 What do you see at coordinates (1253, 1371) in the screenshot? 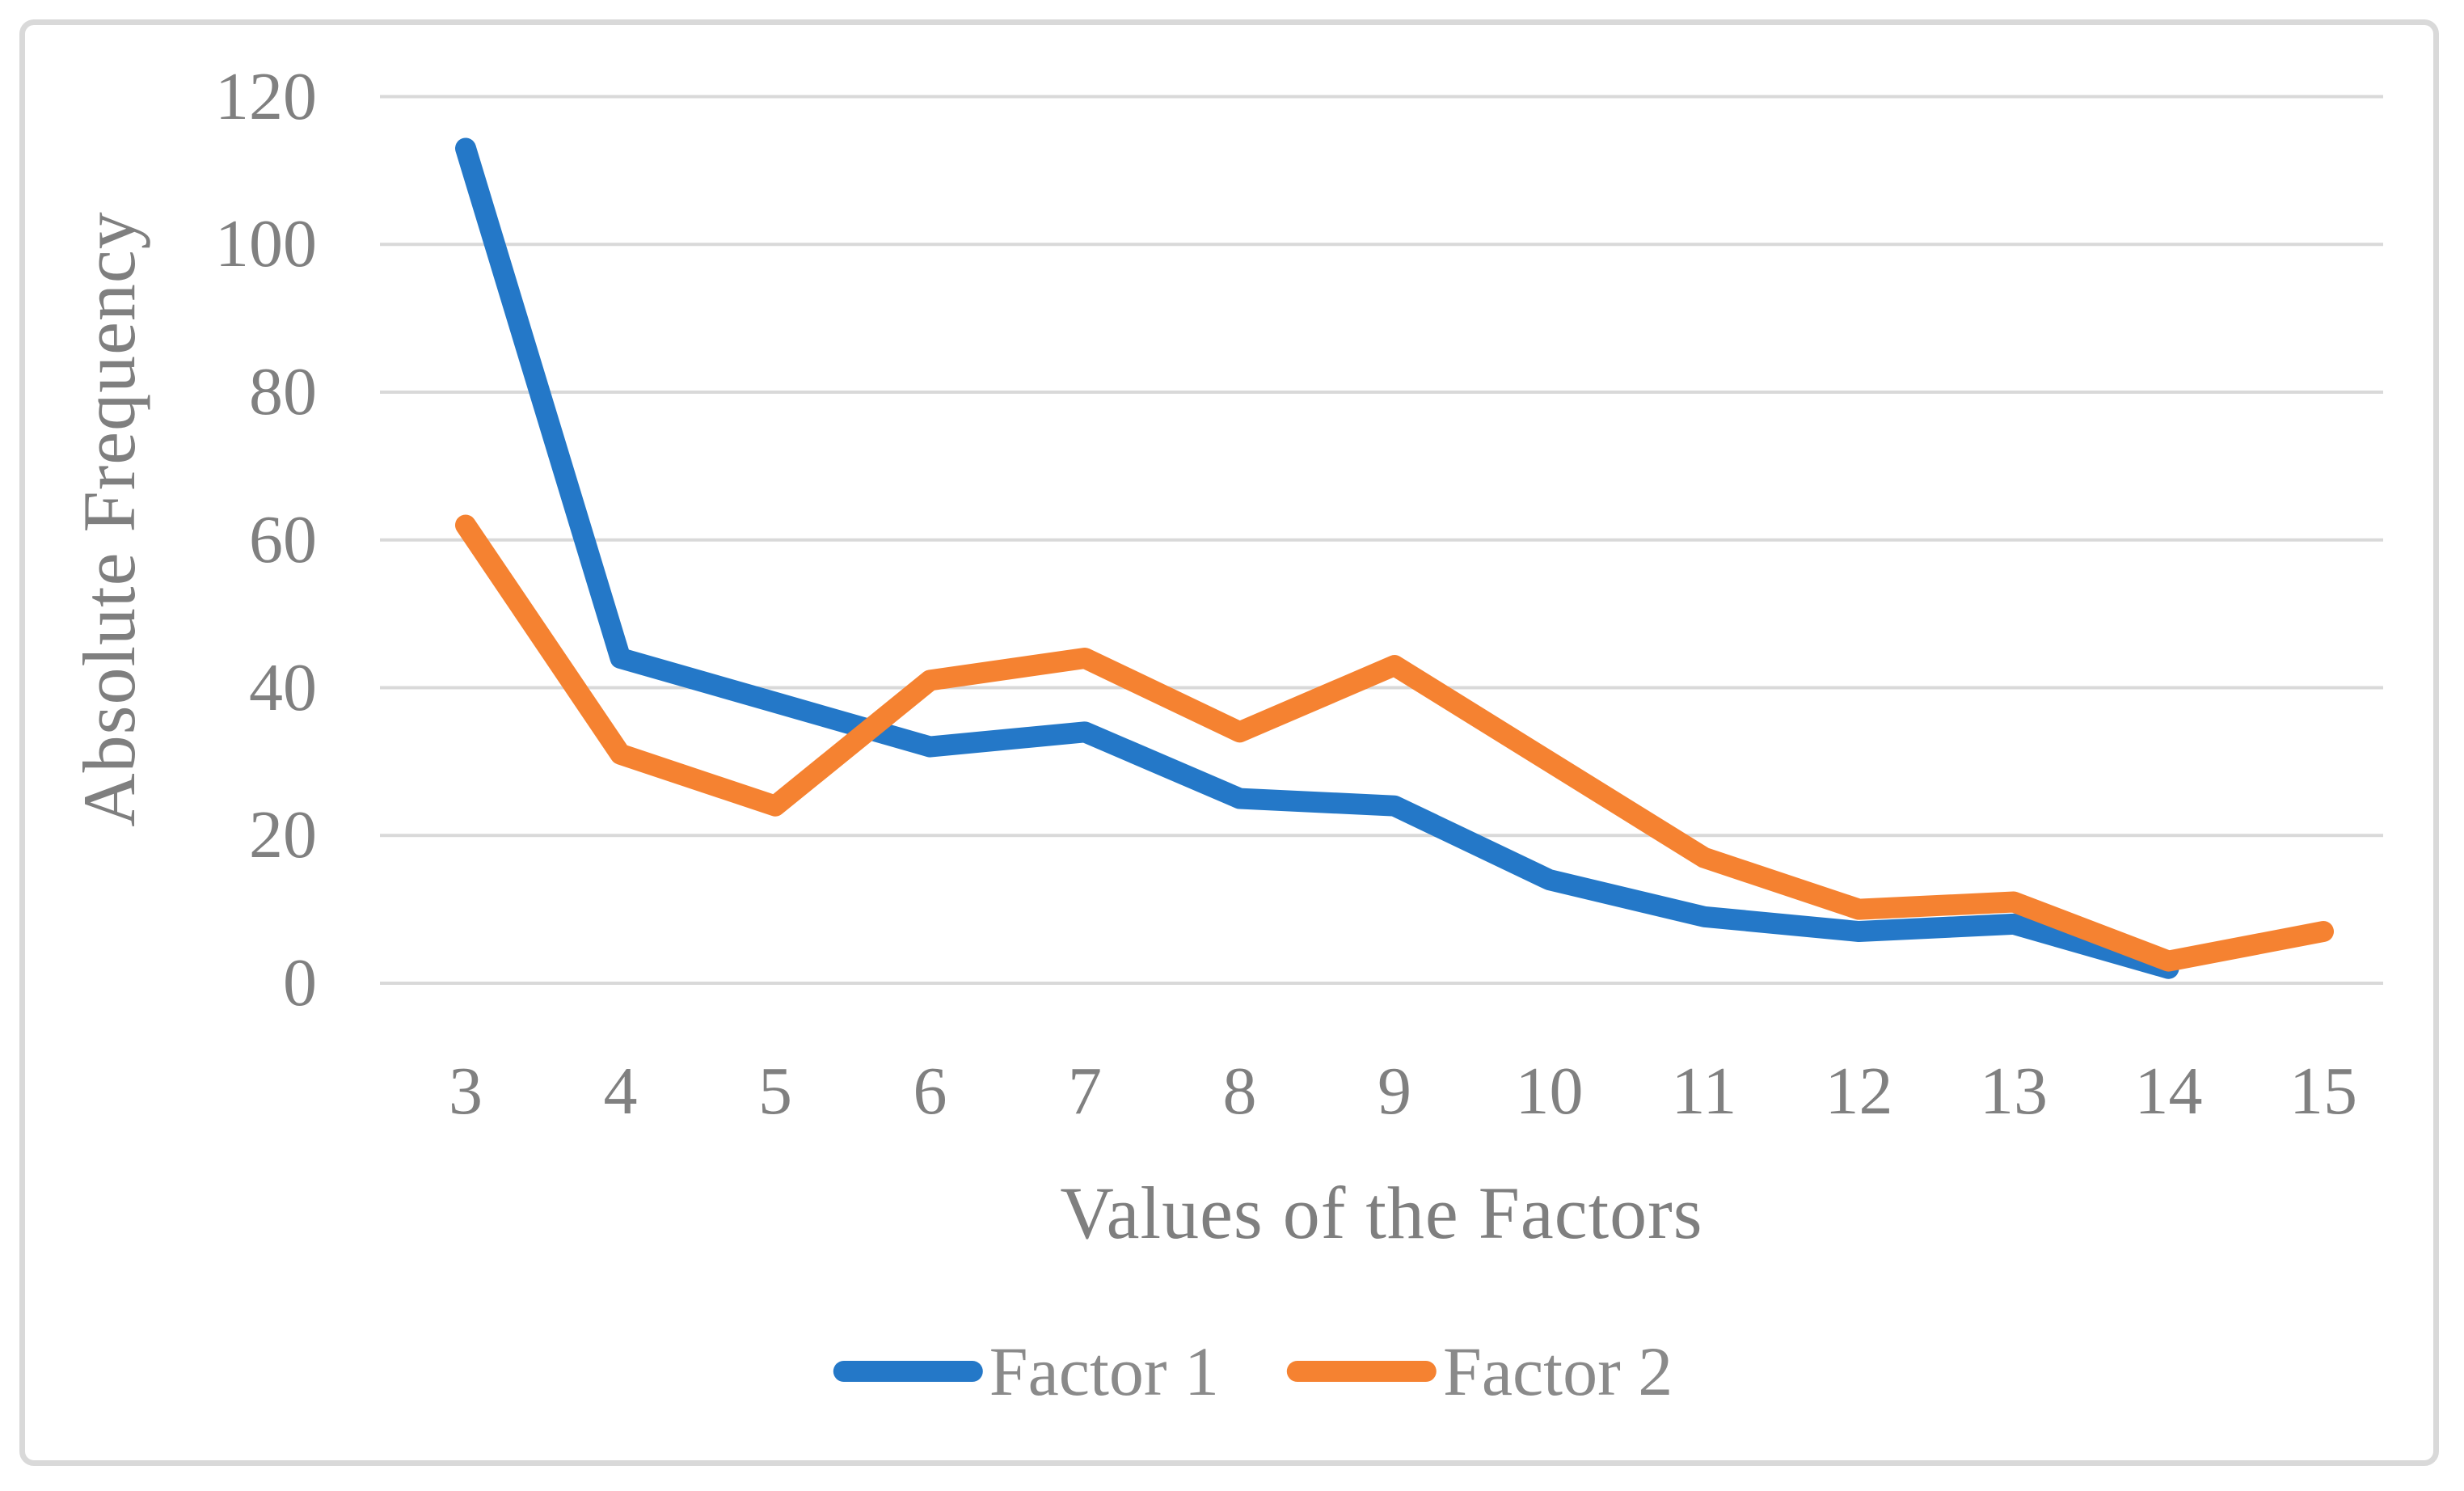
I see `legend: Factor 1 Factor 2` at bounding box center [1253, 1371].